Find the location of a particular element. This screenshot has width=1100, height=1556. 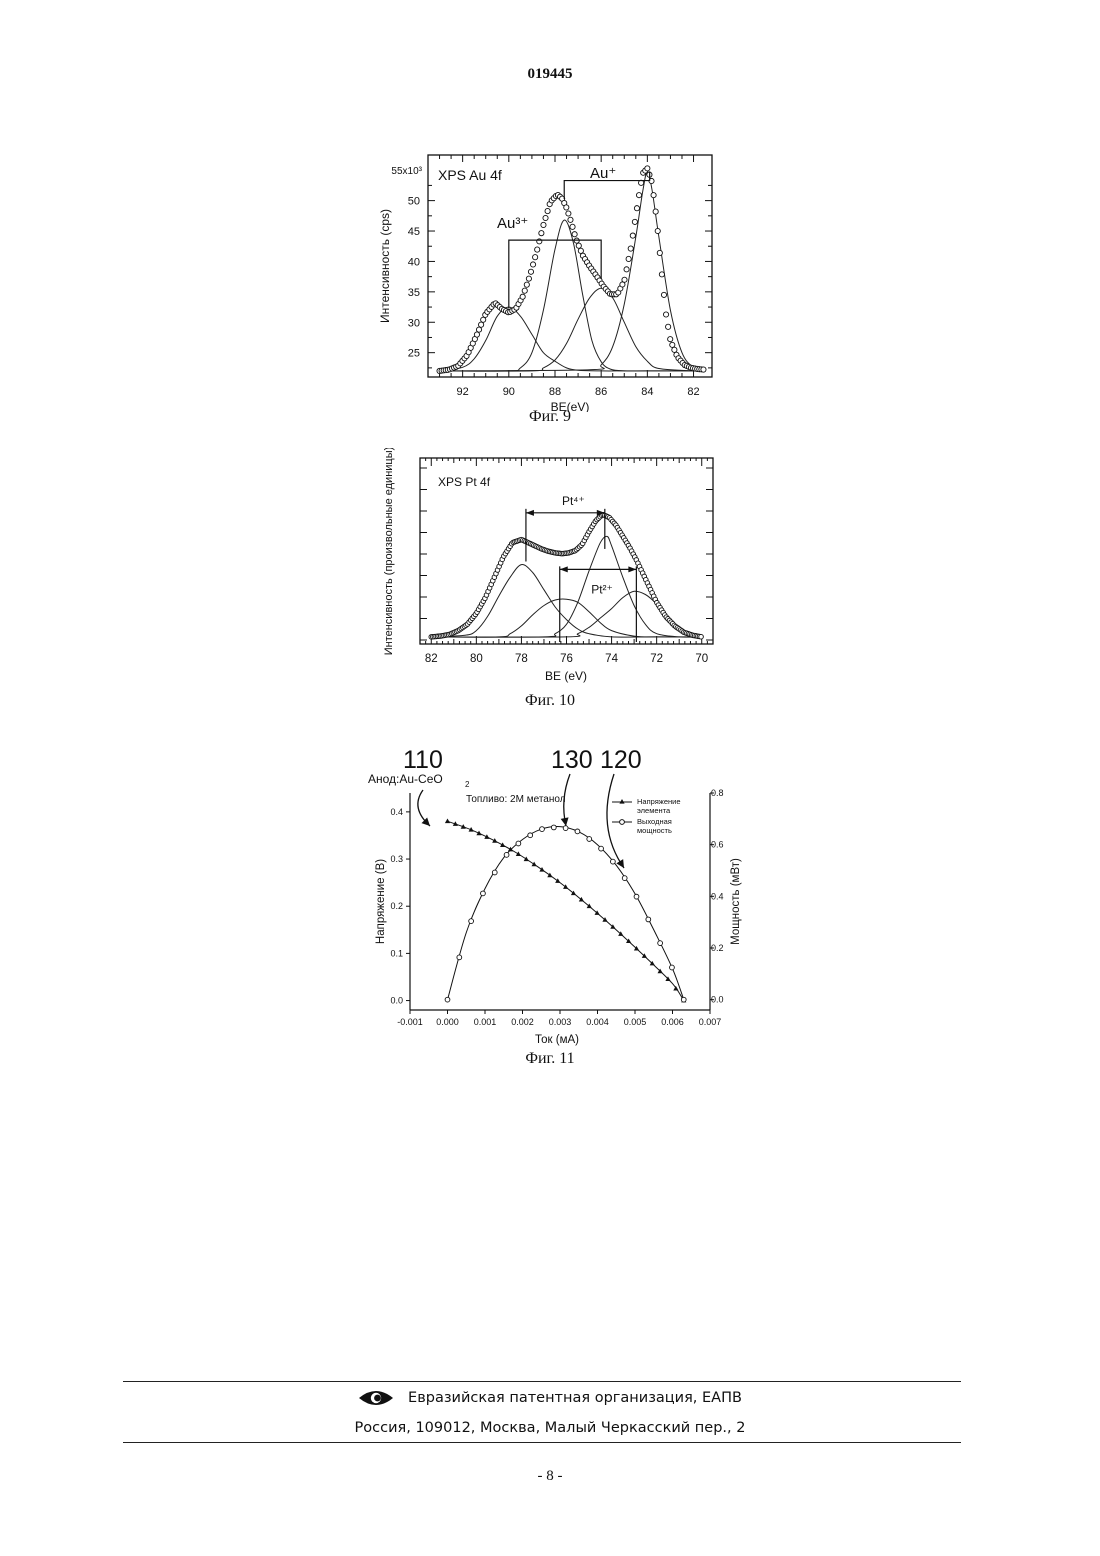

footer-top-rule is located at coordinates (542, 1381).